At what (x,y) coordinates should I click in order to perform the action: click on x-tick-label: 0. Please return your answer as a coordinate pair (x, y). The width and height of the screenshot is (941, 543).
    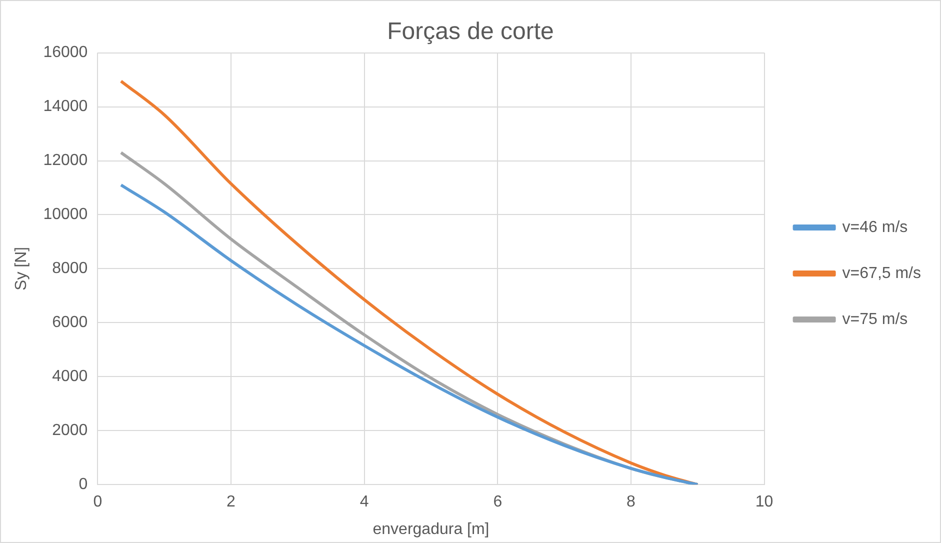
    Looking at the image, I should click on (97, 502).